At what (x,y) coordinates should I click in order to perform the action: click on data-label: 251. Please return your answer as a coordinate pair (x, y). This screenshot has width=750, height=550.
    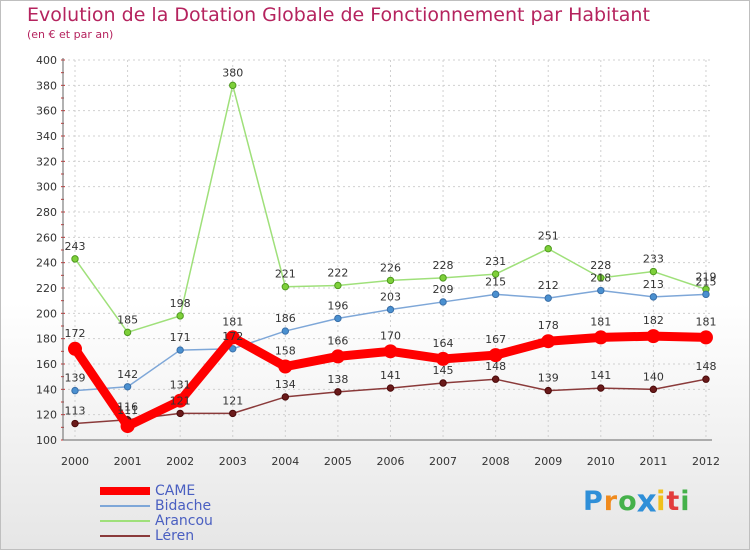
    Looking at the image, I should click on (548, 236).